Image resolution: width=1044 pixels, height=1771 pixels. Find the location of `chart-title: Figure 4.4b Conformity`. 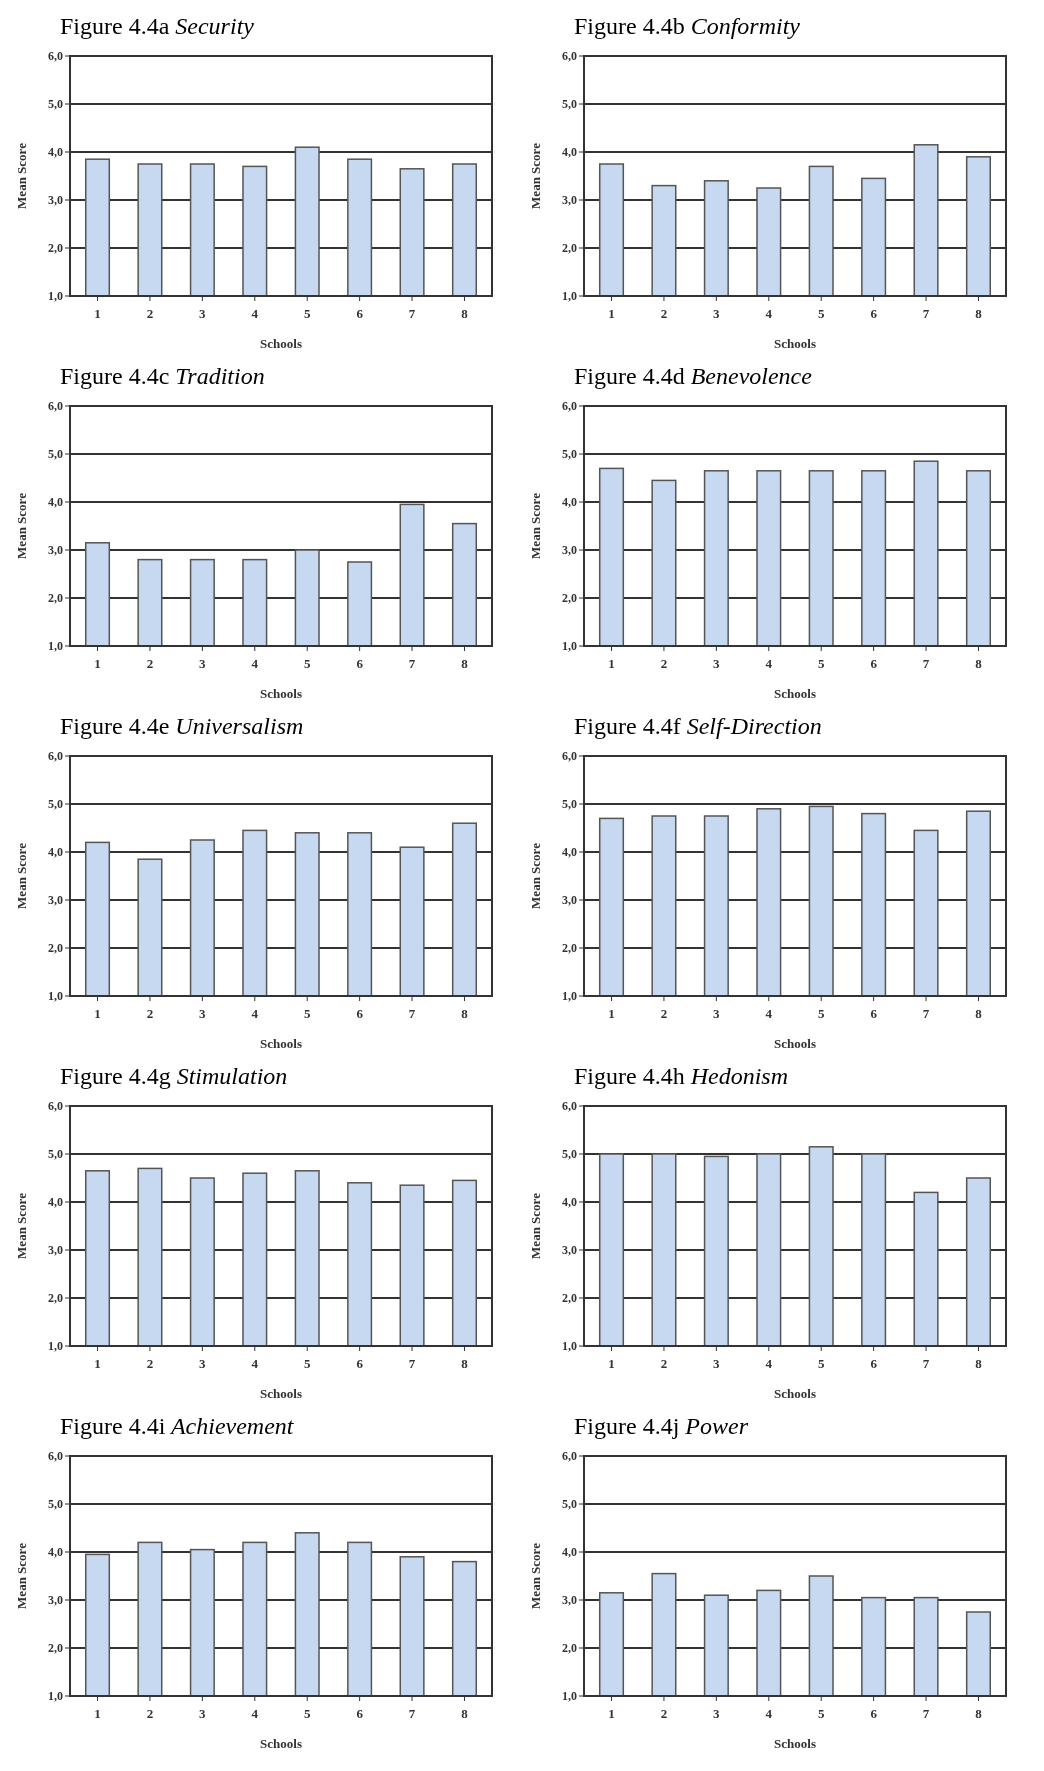

chart-title: Figure 4.4b Conformity is located at coordinates (687, 26).